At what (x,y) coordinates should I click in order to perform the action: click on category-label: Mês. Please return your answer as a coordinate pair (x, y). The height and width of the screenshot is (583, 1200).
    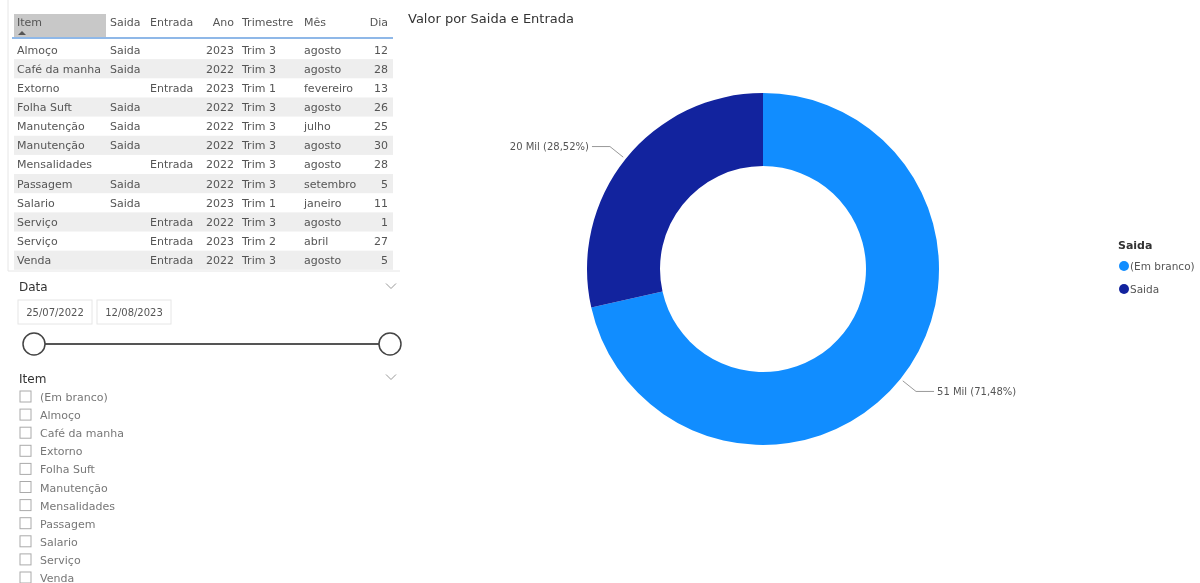
    Looking at the image, I should click on (315, 22).